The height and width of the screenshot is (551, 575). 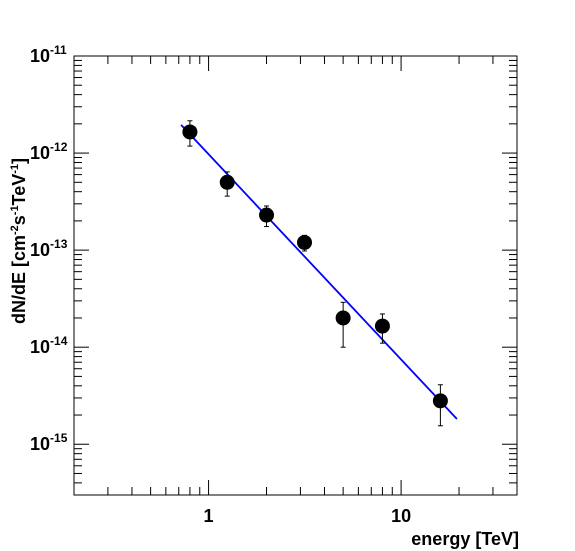 What do you see at coordinates (465, 539) in the screenshot?
I see `x-axis-label: energy [TeV]` at bounding box center [465, 539].